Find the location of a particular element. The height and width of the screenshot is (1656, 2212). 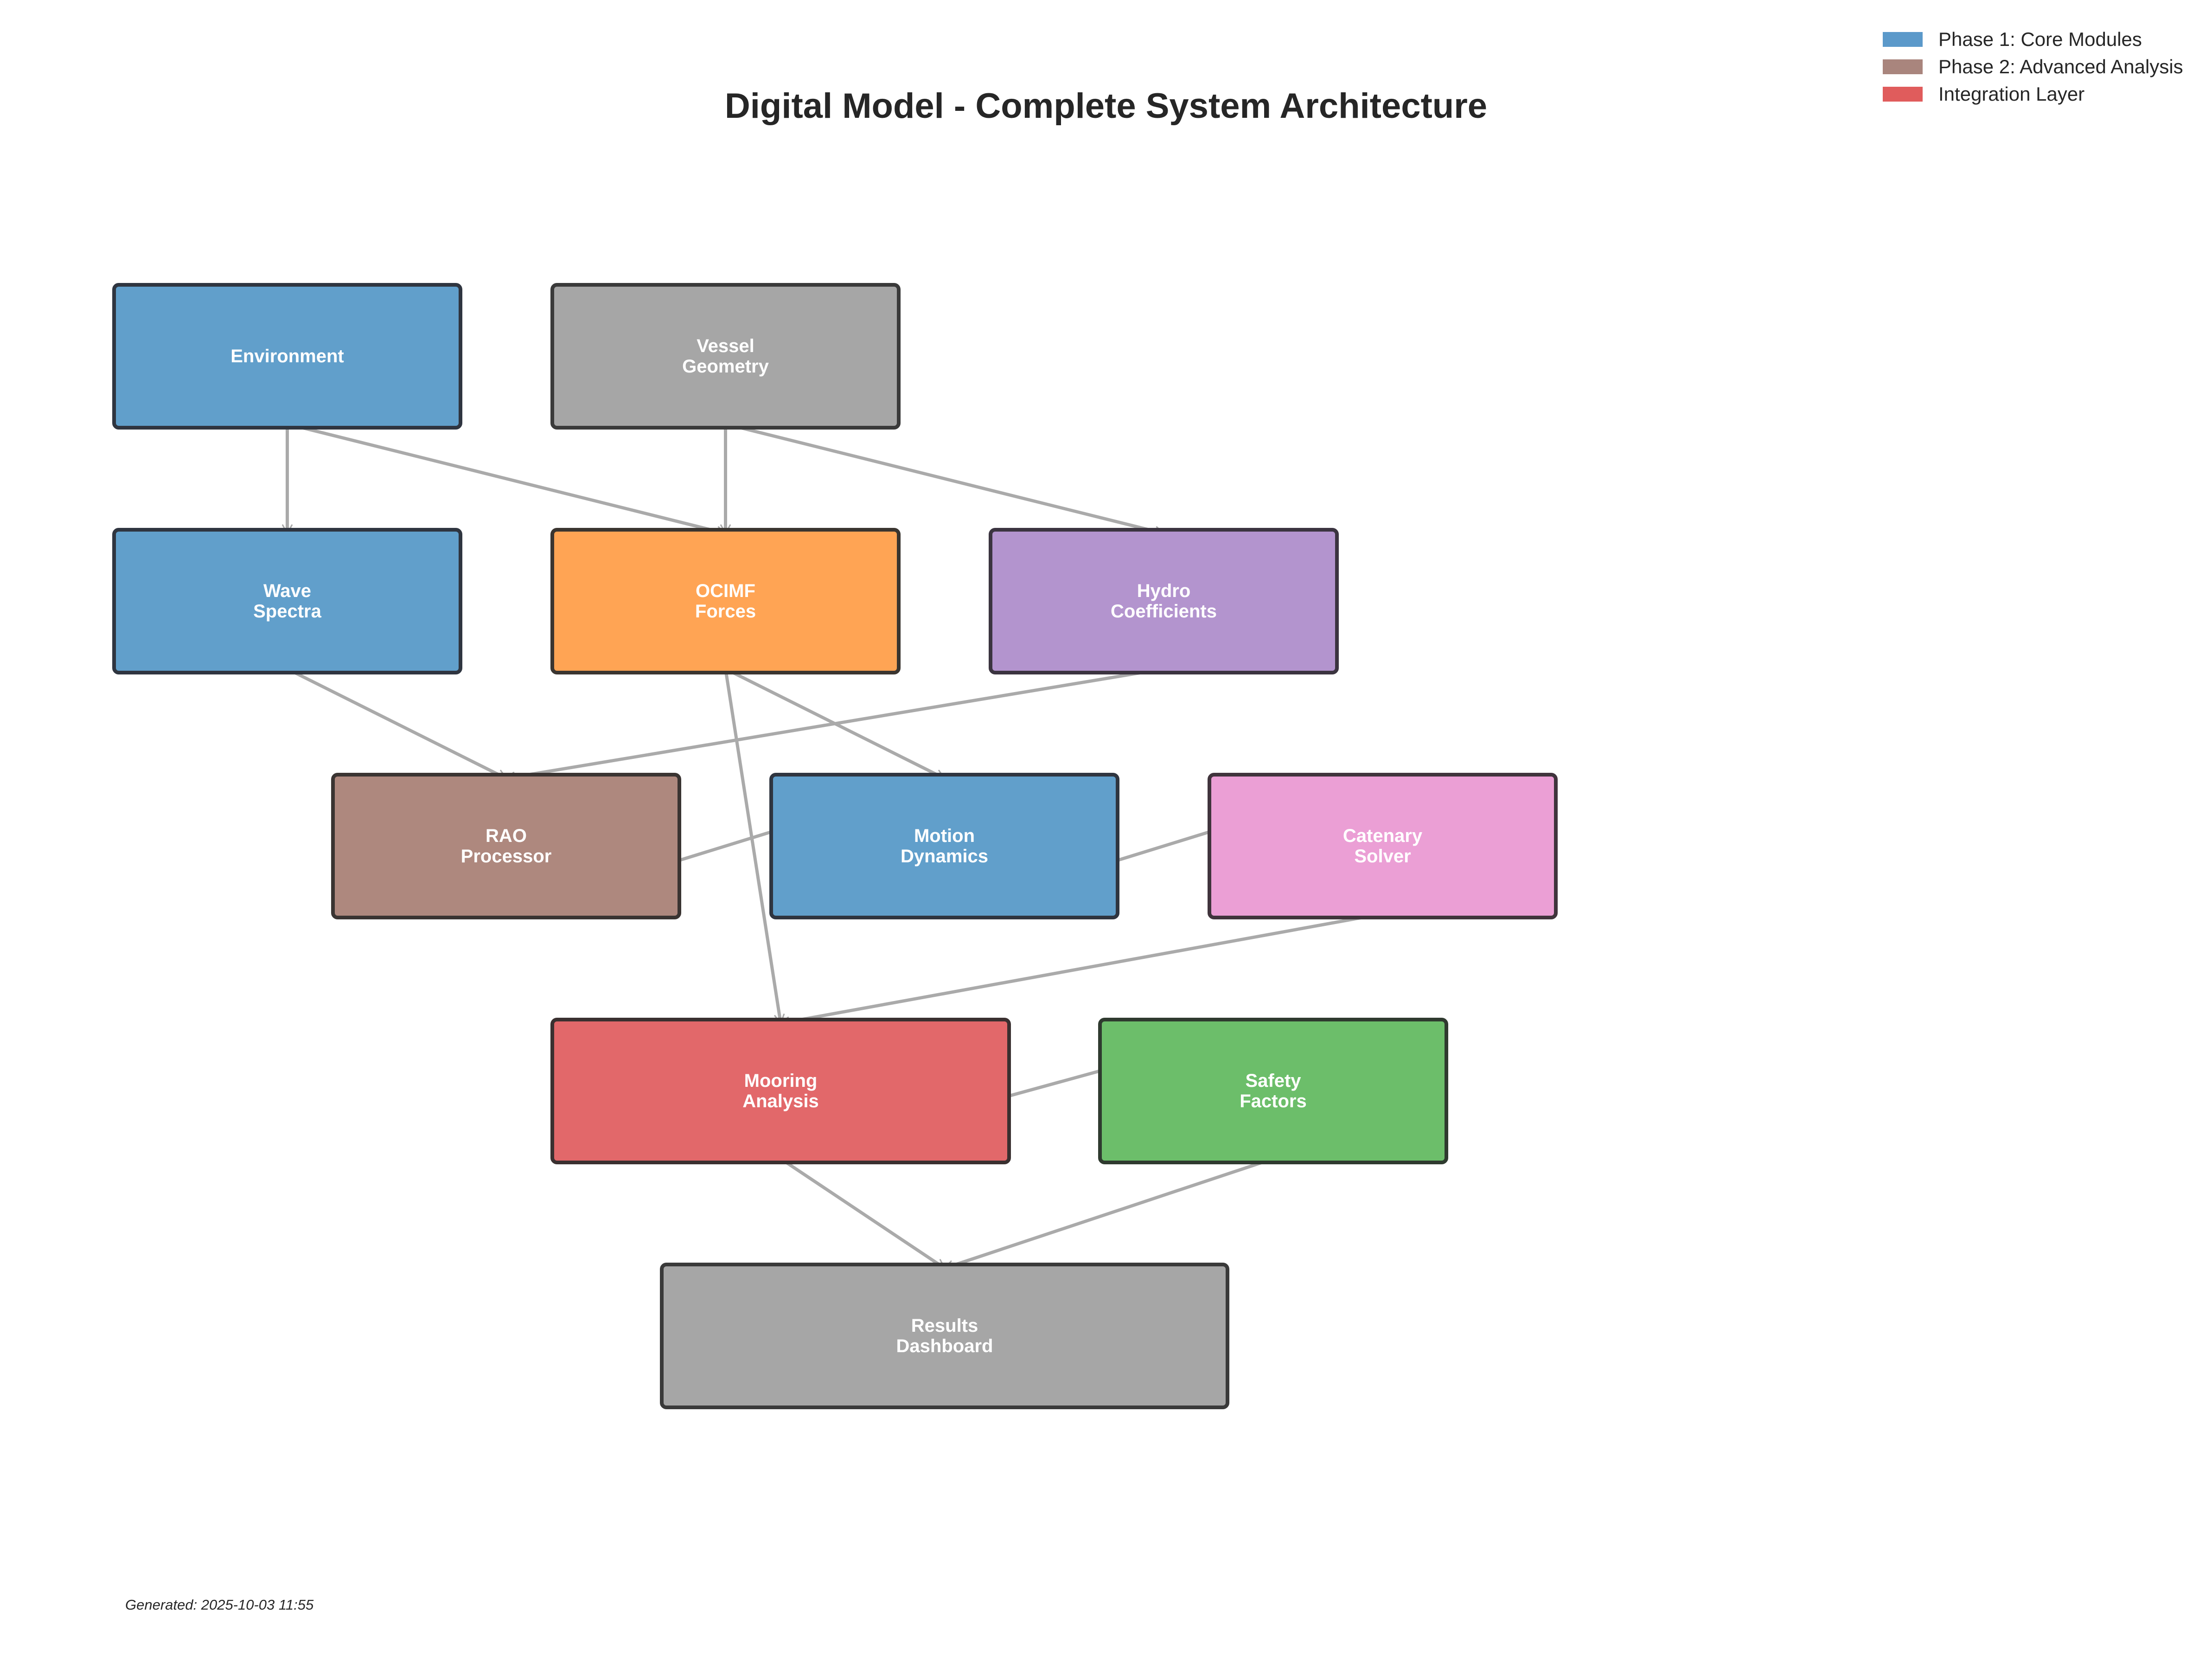

node-label-results-dashboard: Results Dashboard is located at coordinates (944, 1336).